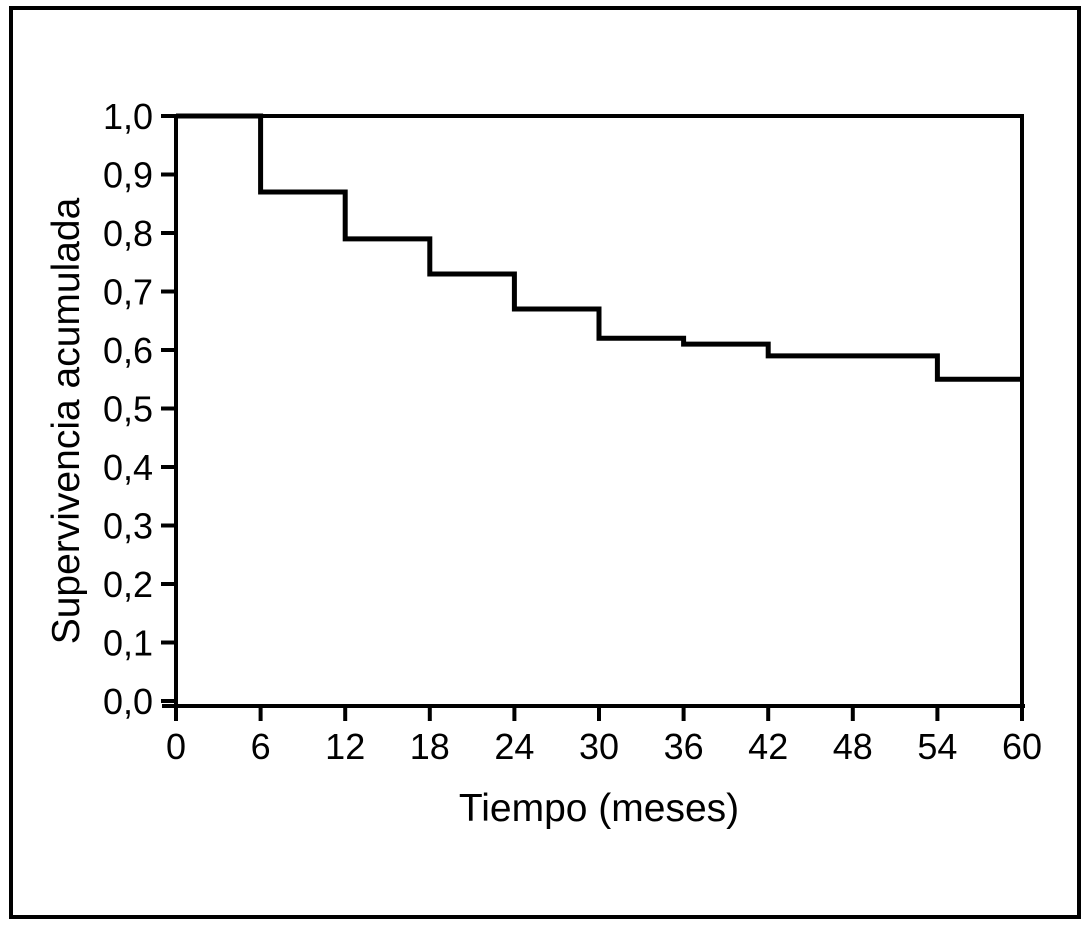 The height and width of the screenshot is (929, 1091). What do you see at coordinates (853, 746) in the screenshot?
I see `x-tick-label-48: 48` at bounding box center [853, 746].